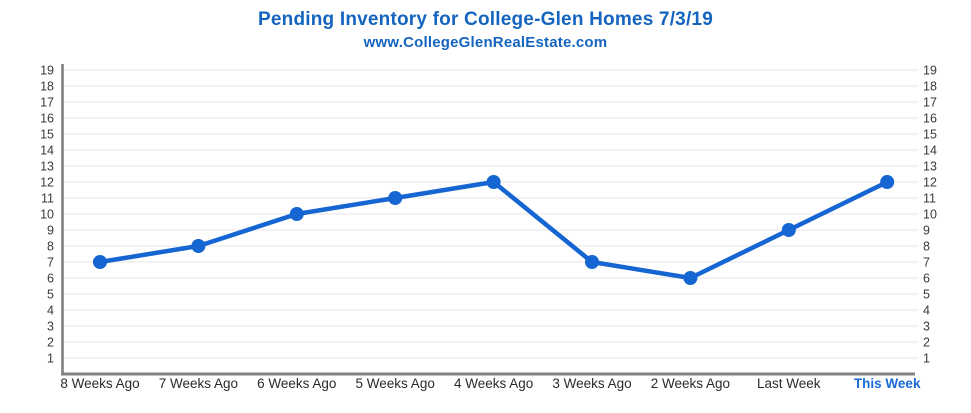 This screenshot has height=413, width=971. I want to click on x-tick-label: Last Week, so click(789, 383).